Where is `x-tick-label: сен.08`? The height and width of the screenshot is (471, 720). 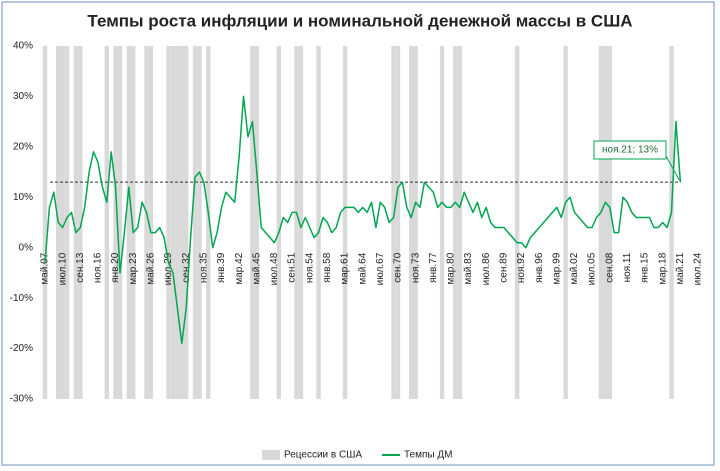 x-tick-label: сен.08 is located at coordinates (609, 267).